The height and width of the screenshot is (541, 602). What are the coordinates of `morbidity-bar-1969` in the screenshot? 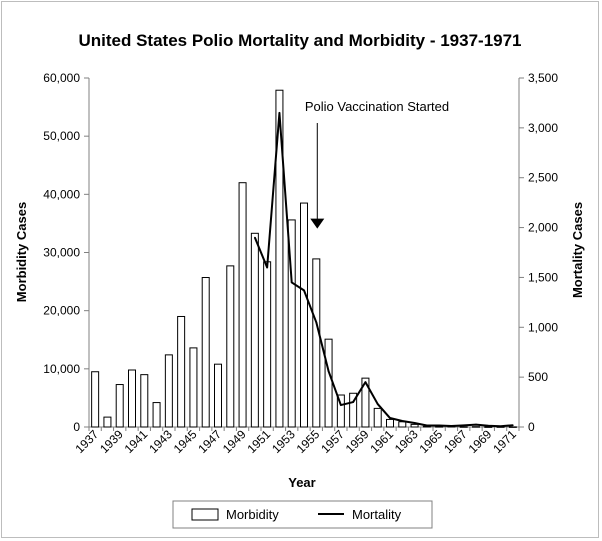 It's located at (488, 427).